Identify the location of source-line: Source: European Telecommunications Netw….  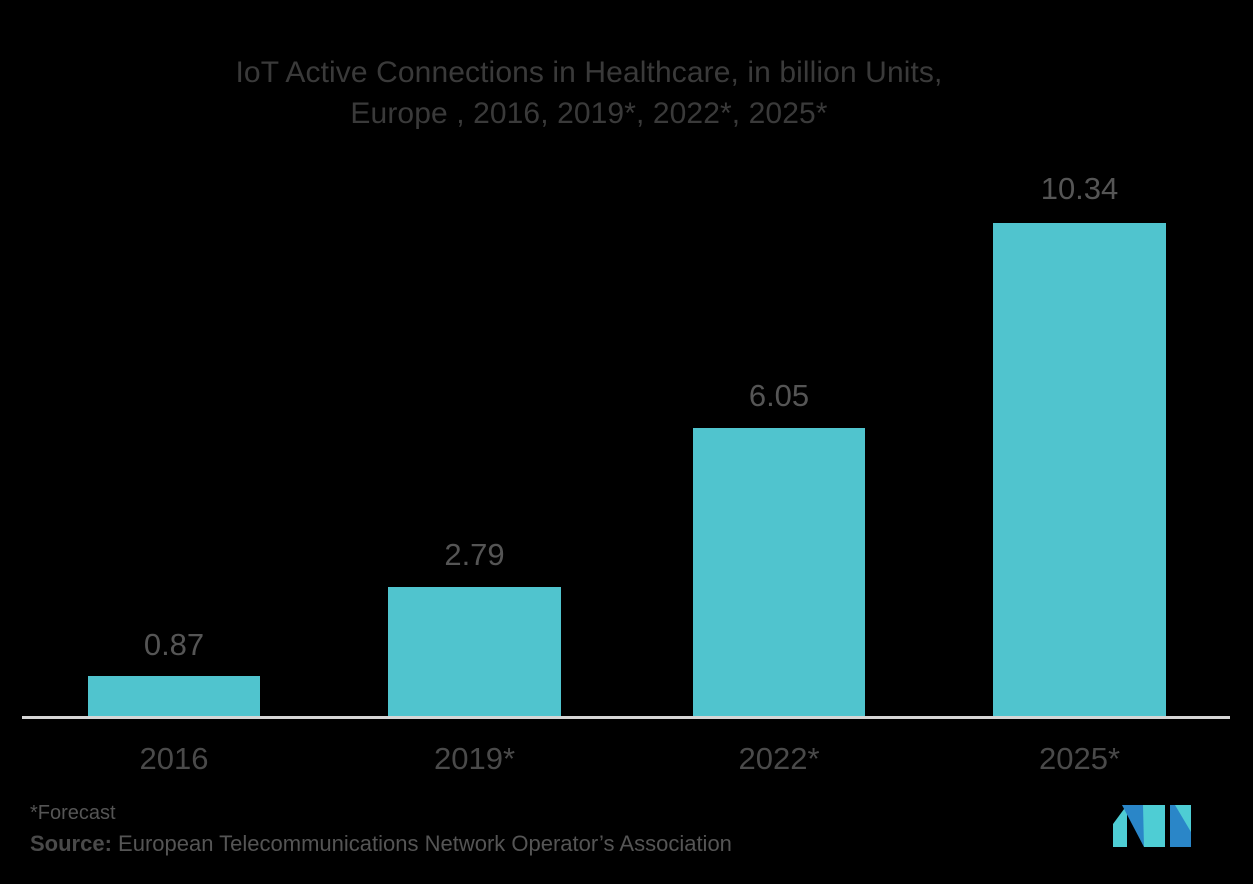
(381, 844).